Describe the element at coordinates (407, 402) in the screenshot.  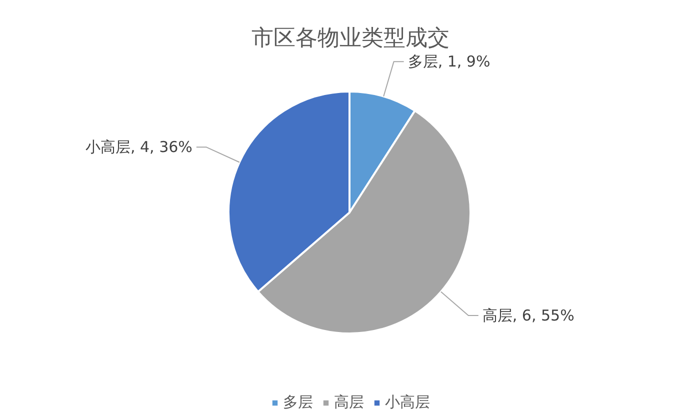
I see `legend-label: 小高层` at that location.